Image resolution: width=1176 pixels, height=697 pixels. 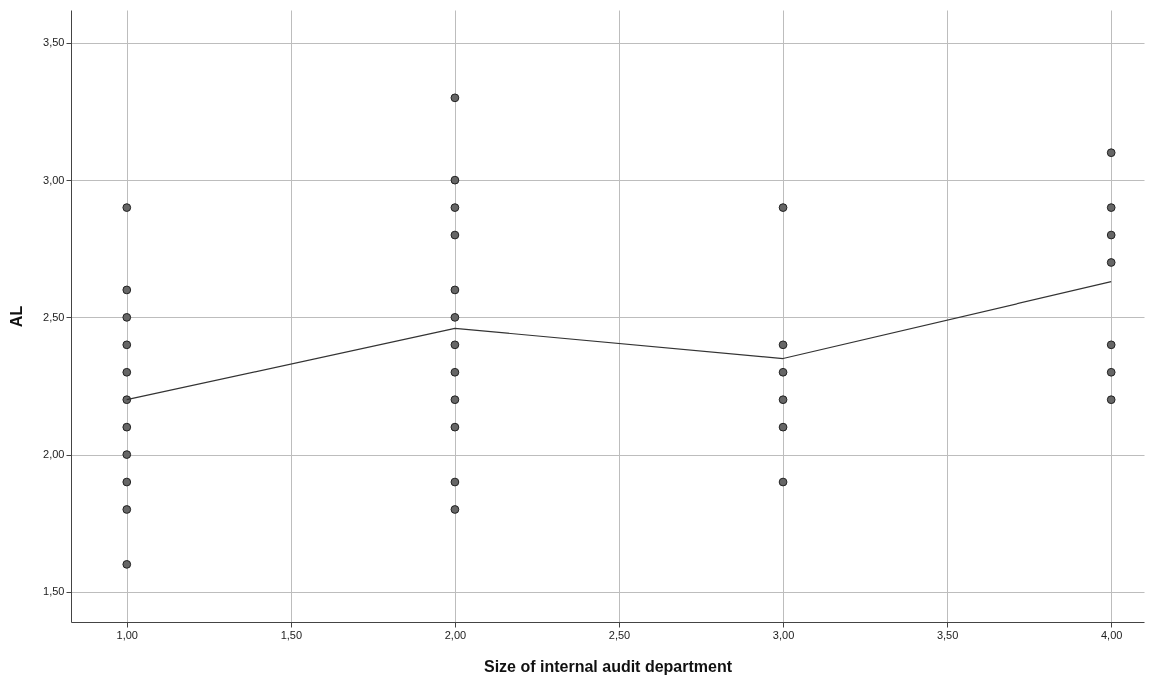 What do you see at coordinates (291, 634) in the screenshot?
I see `x-tick-label: 1,50` at bounding box center [291, 634].